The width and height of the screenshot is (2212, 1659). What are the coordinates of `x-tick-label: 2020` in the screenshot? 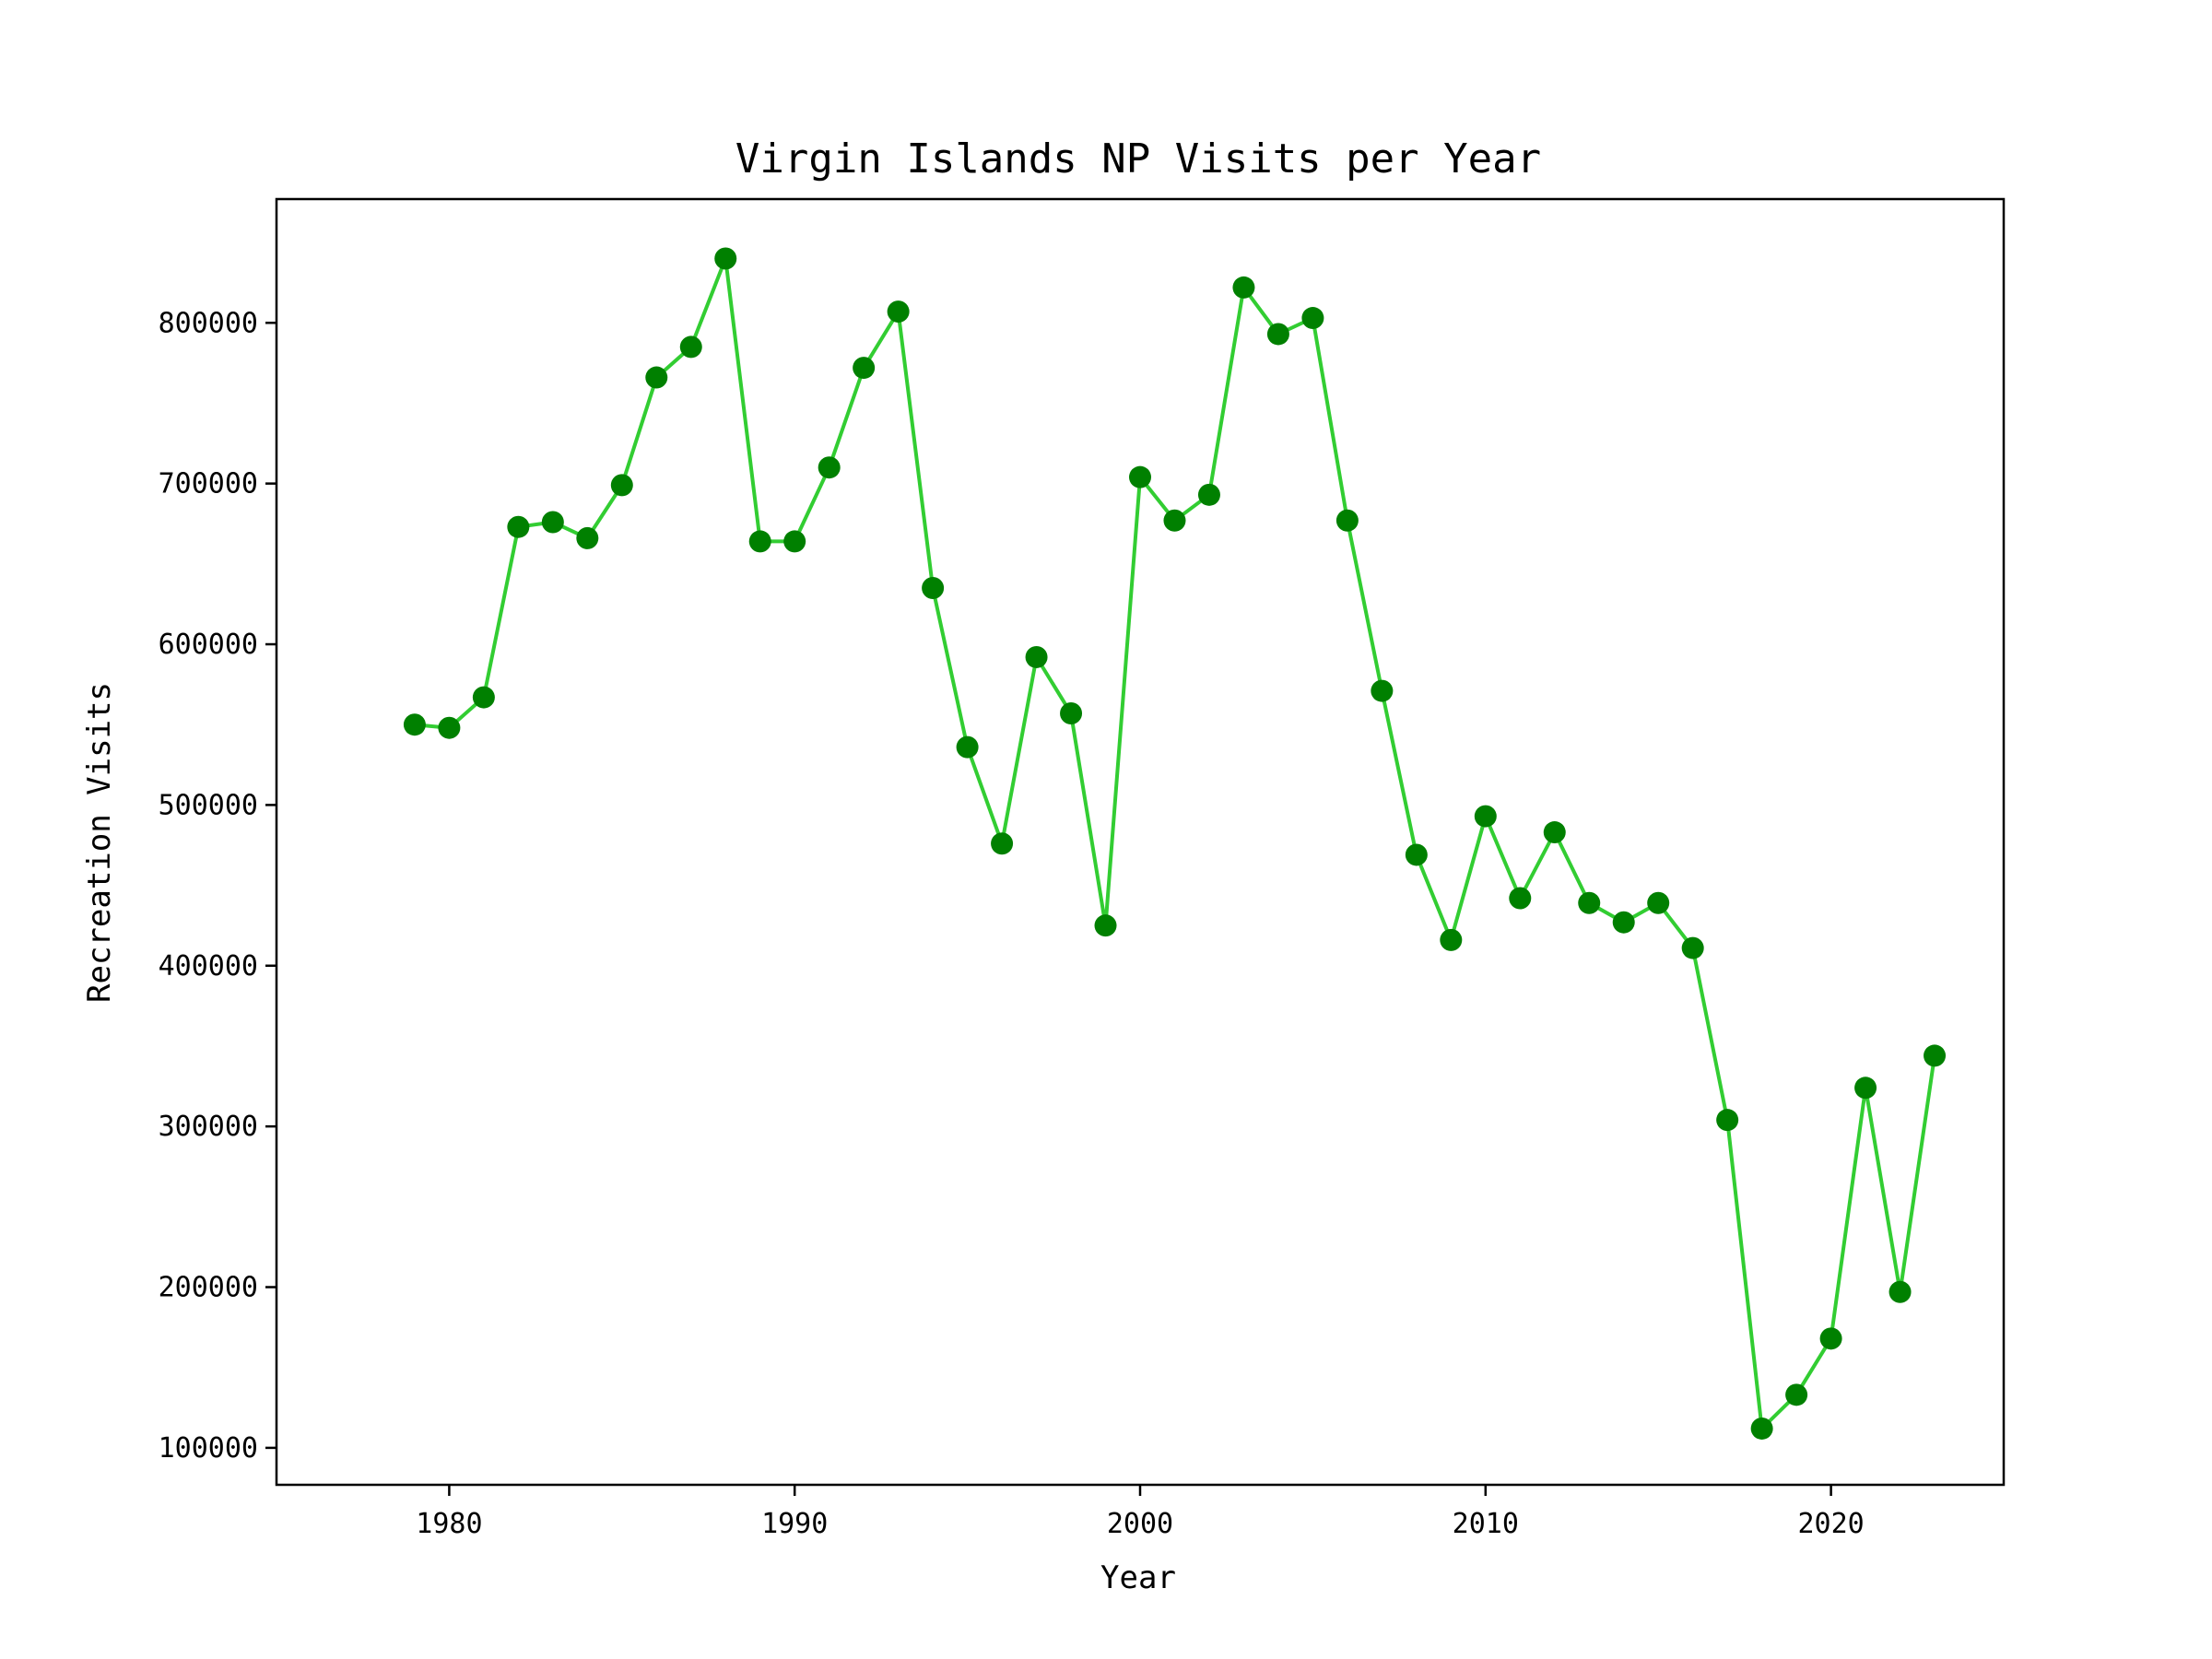 It's located at (1830, 1524).